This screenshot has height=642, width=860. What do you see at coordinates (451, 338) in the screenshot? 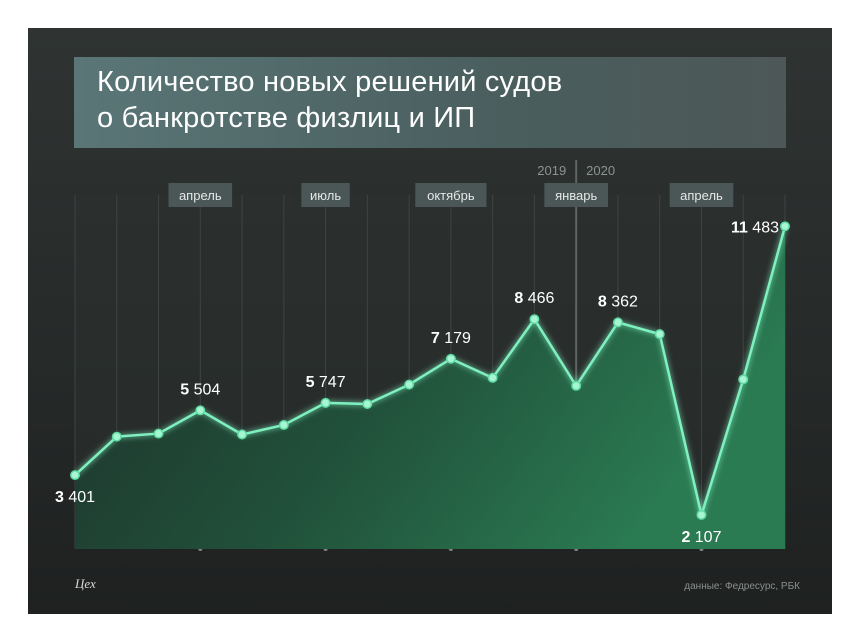
I see `data-label: 7 179` at bounding box center [451, 338].